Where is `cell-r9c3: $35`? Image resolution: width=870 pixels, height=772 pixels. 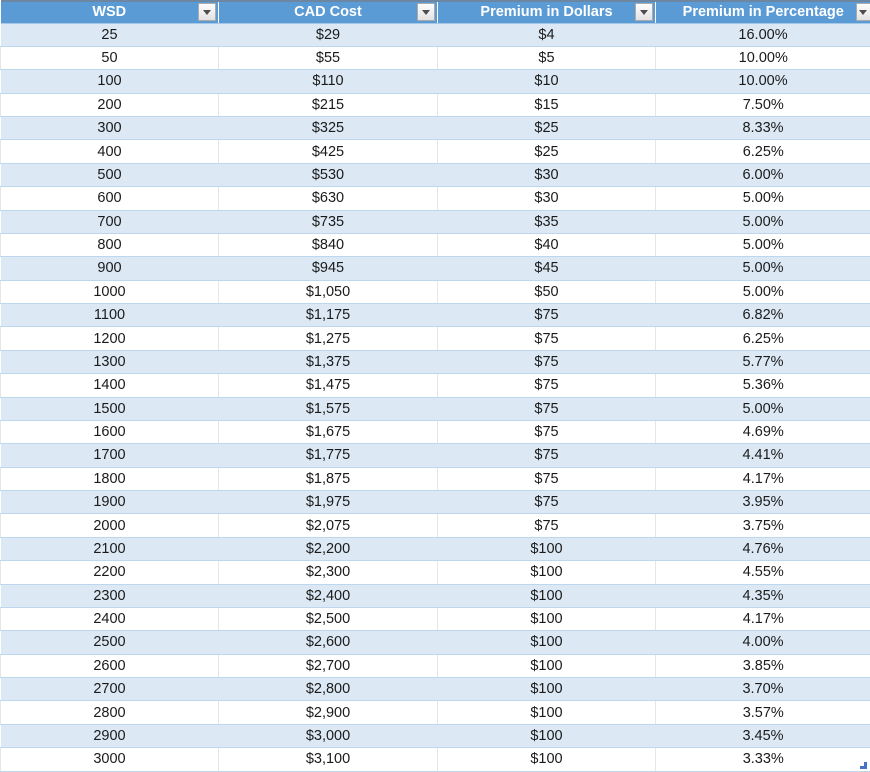 cell-r9c3: $35 is located at coordinates (546, 222).